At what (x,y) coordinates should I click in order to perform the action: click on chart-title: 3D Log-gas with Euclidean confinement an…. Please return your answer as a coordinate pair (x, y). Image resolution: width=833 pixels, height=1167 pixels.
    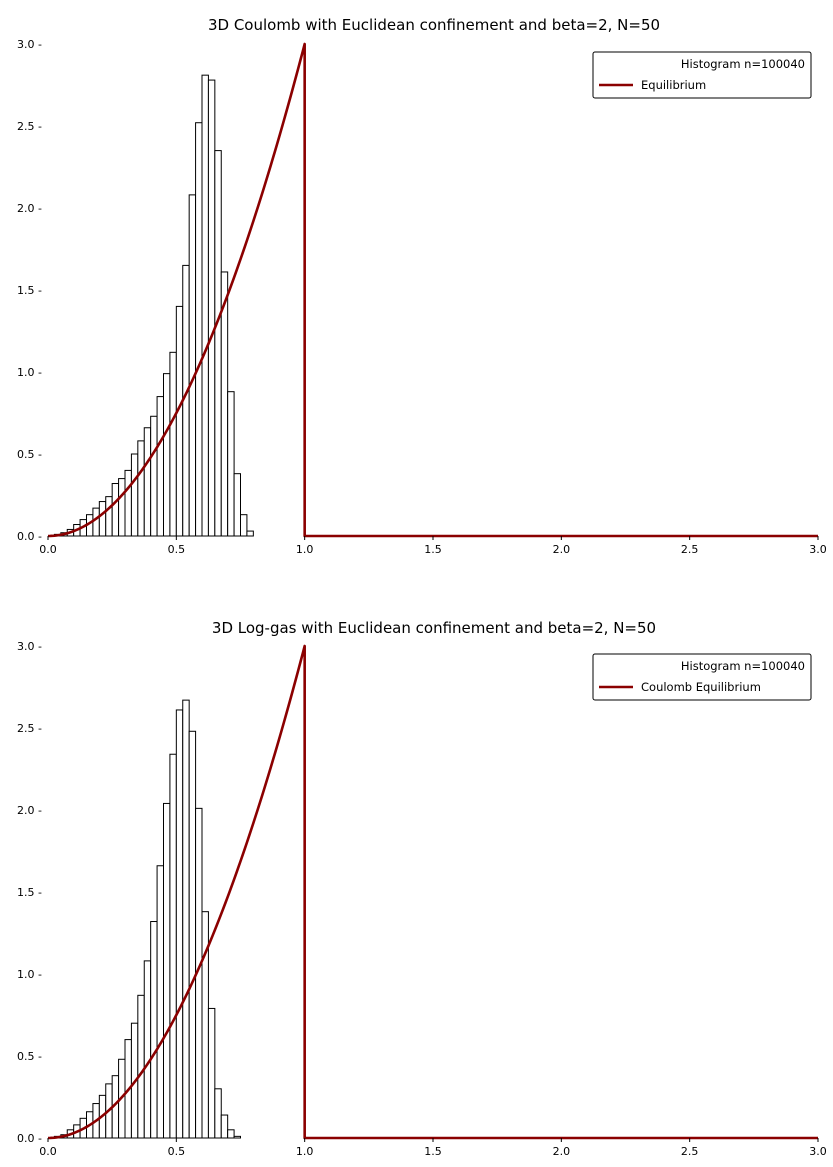
    Looking at the image, I should click on (434, 628).